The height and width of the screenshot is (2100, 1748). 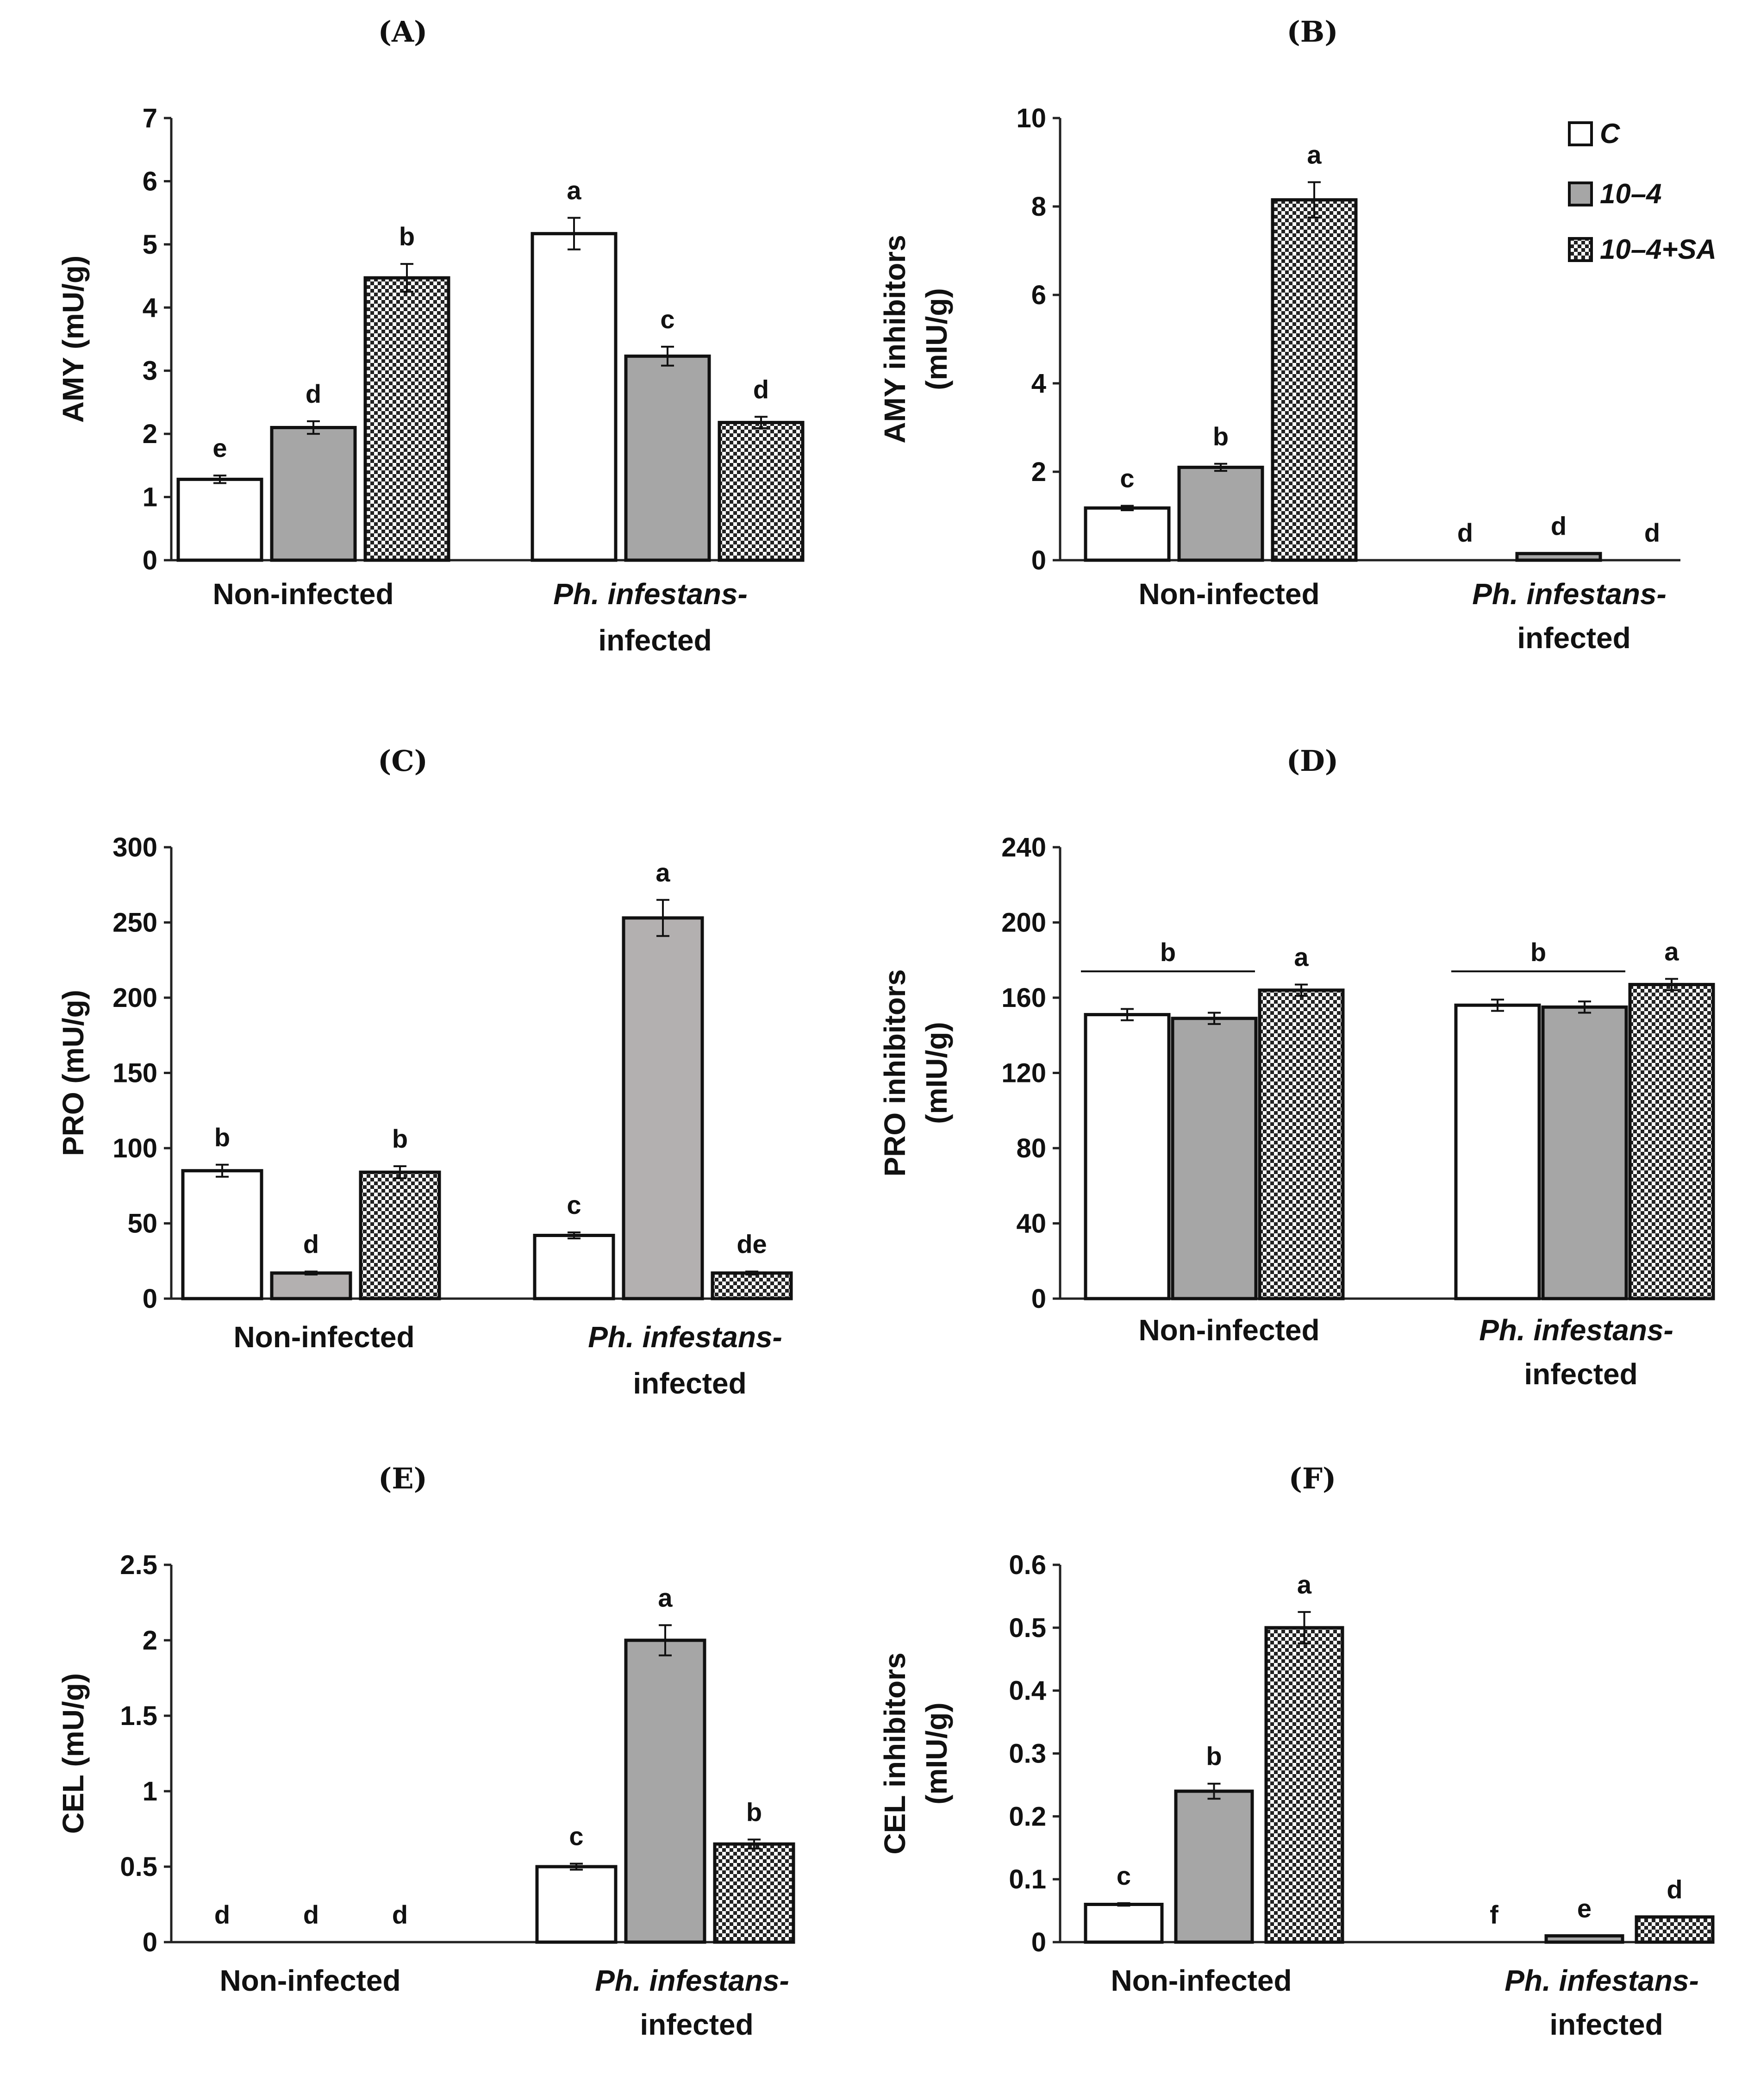 I want to click on significance-letter: de, so click(x=752, y=1245).